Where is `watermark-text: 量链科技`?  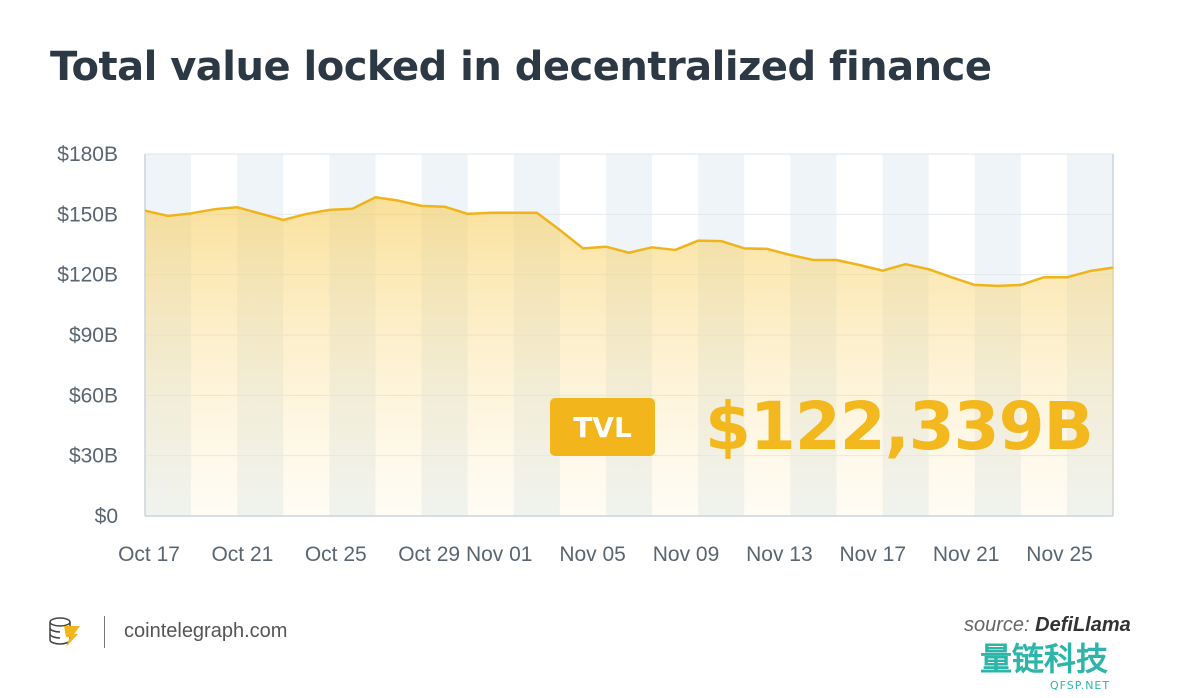
watermark-text: 量链科技 is located at coordinates (1044, 659).